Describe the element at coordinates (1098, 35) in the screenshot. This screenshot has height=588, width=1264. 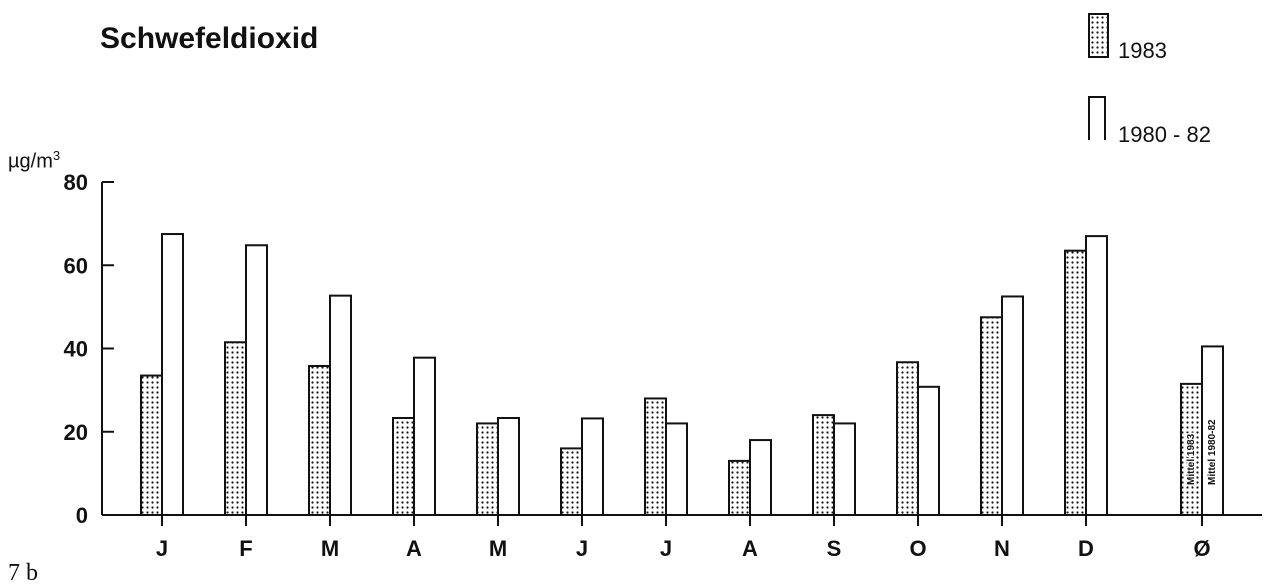
I see `legend-swatch-1983` at that location.